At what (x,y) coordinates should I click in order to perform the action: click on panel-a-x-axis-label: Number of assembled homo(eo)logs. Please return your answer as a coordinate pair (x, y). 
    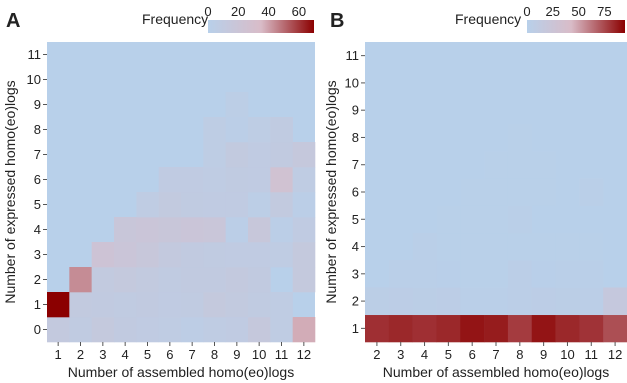
    Looking at the image, I should click on (181, 372).